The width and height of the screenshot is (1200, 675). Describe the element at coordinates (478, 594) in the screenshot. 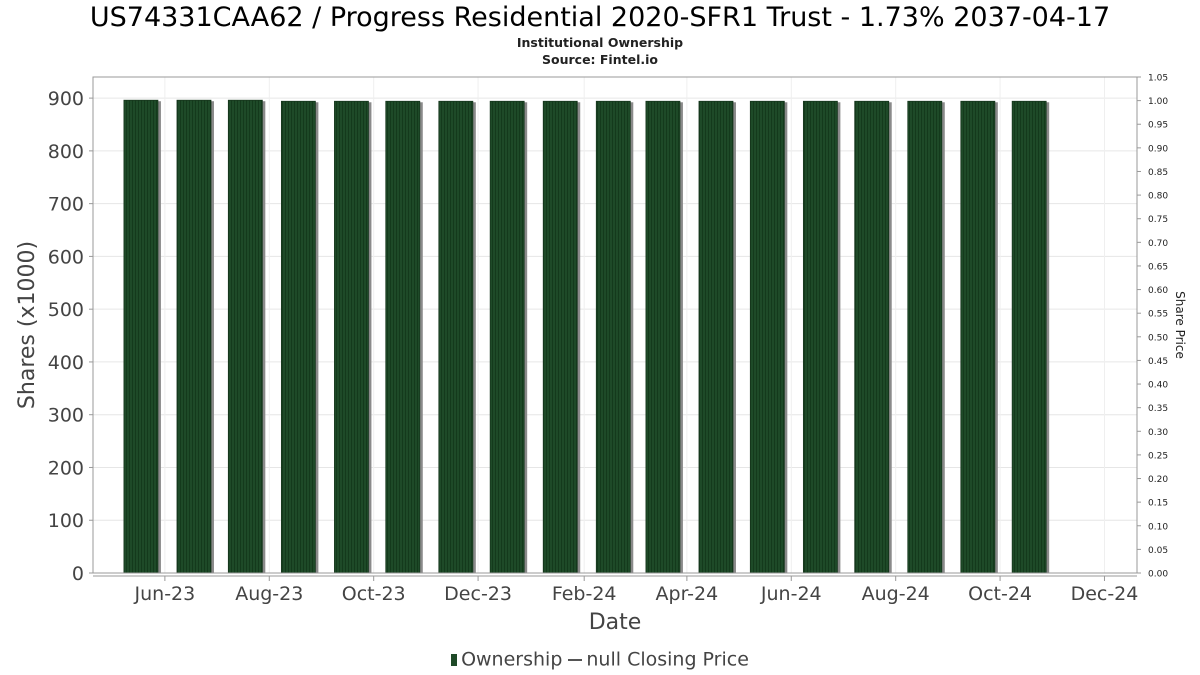

I see `x-tick-label: Dec-23` at that location.